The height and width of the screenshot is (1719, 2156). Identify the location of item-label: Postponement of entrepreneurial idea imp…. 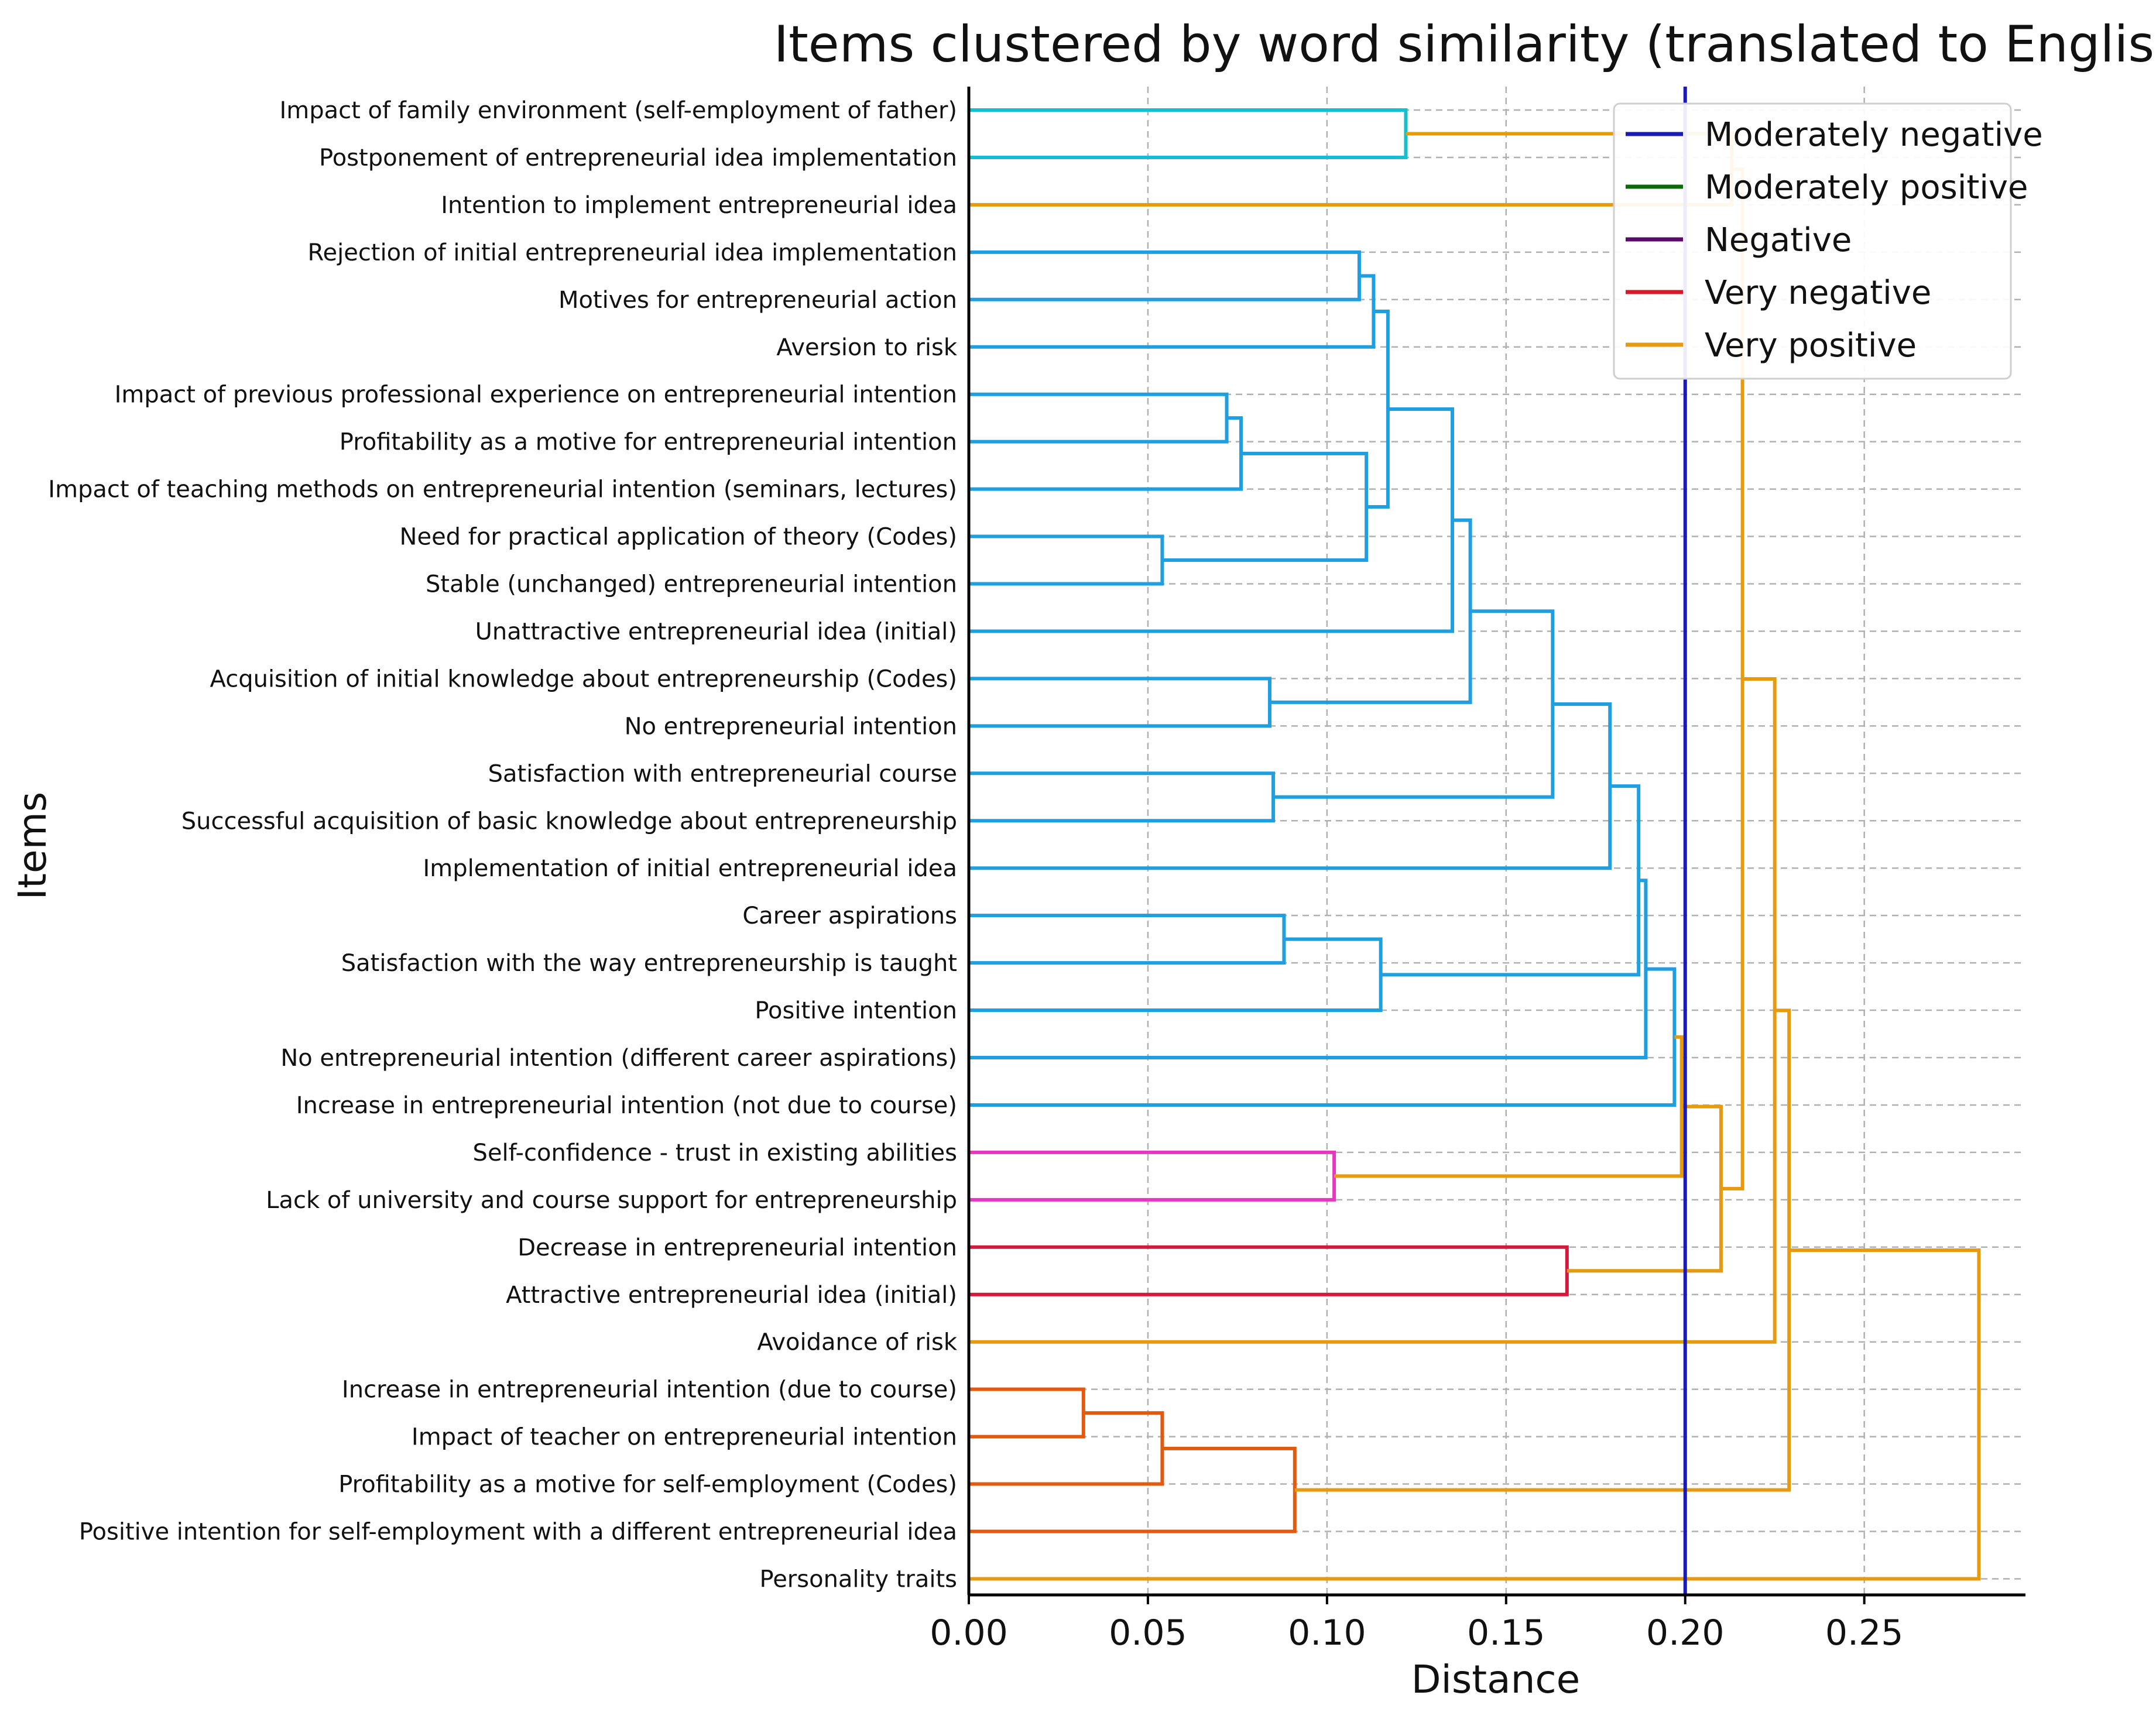
(638, 158).